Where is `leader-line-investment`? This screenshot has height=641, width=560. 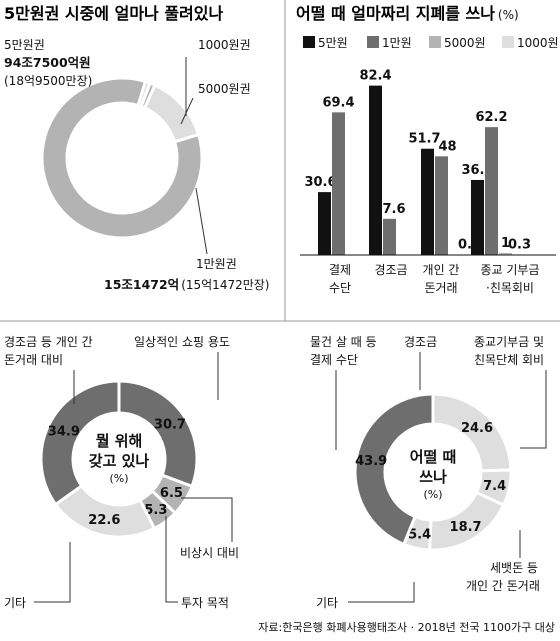
leader-line-investment is located at coordinates (171, 559).